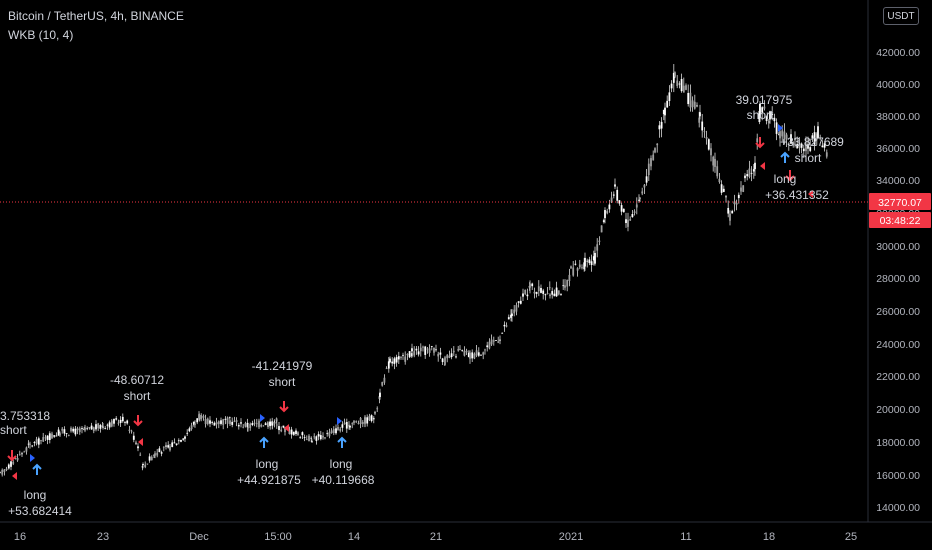  What do you see at coordinates (898, 117) in the screenshot?
I see `y-tick-label: 38000.00` at bounding box center [898, 117].